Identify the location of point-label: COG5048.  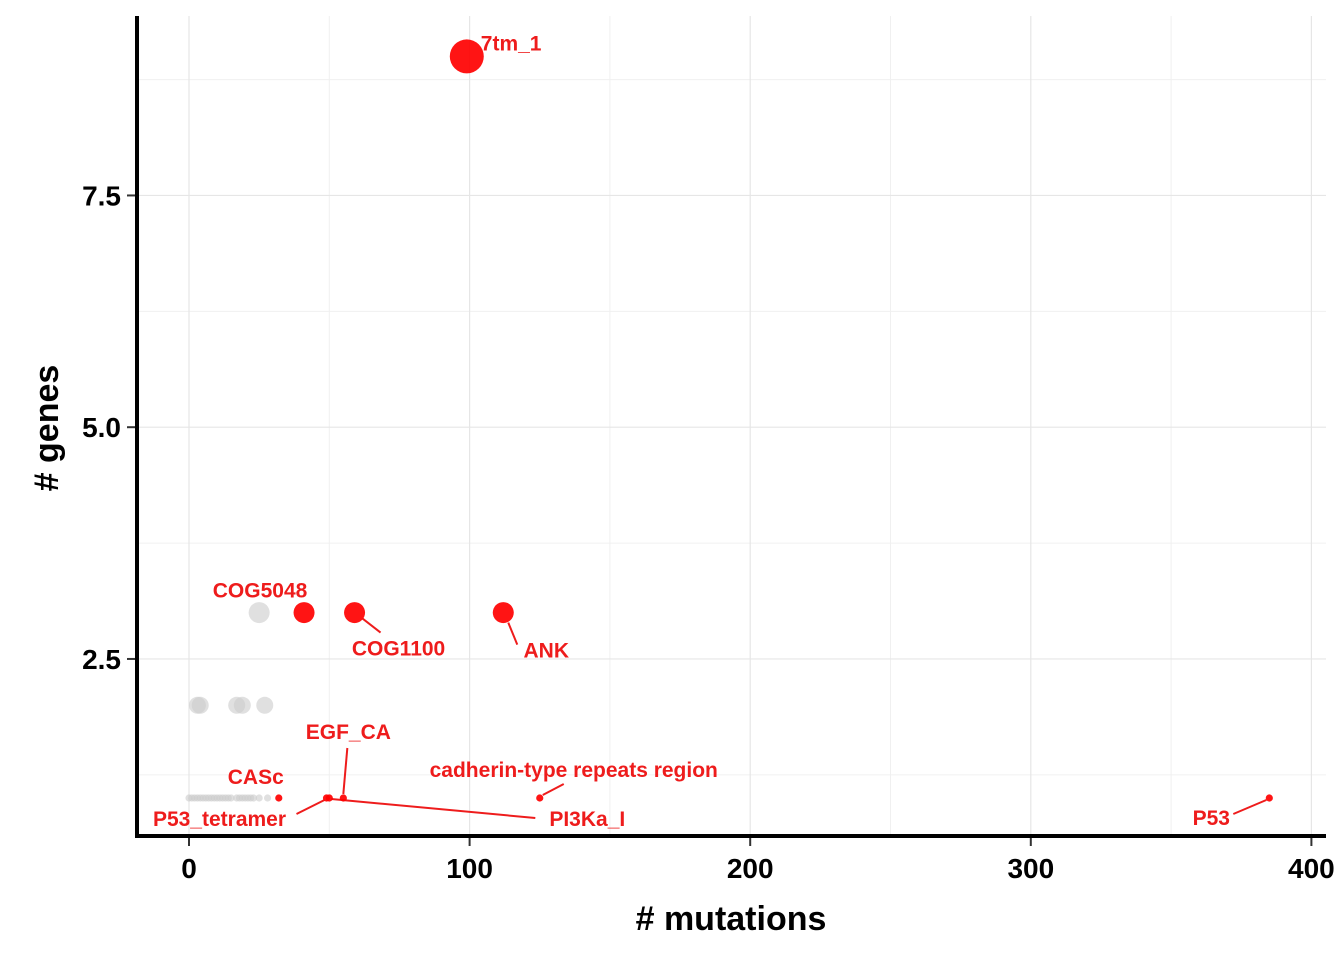
(260, 591).